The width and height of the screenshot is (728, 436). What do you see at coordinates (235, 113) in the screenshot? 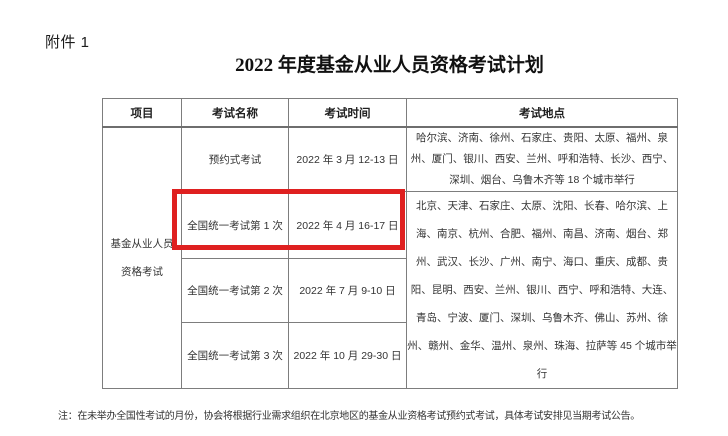
I see `col-header-exam-name: 考试名称` at bounding box center [235, 113].